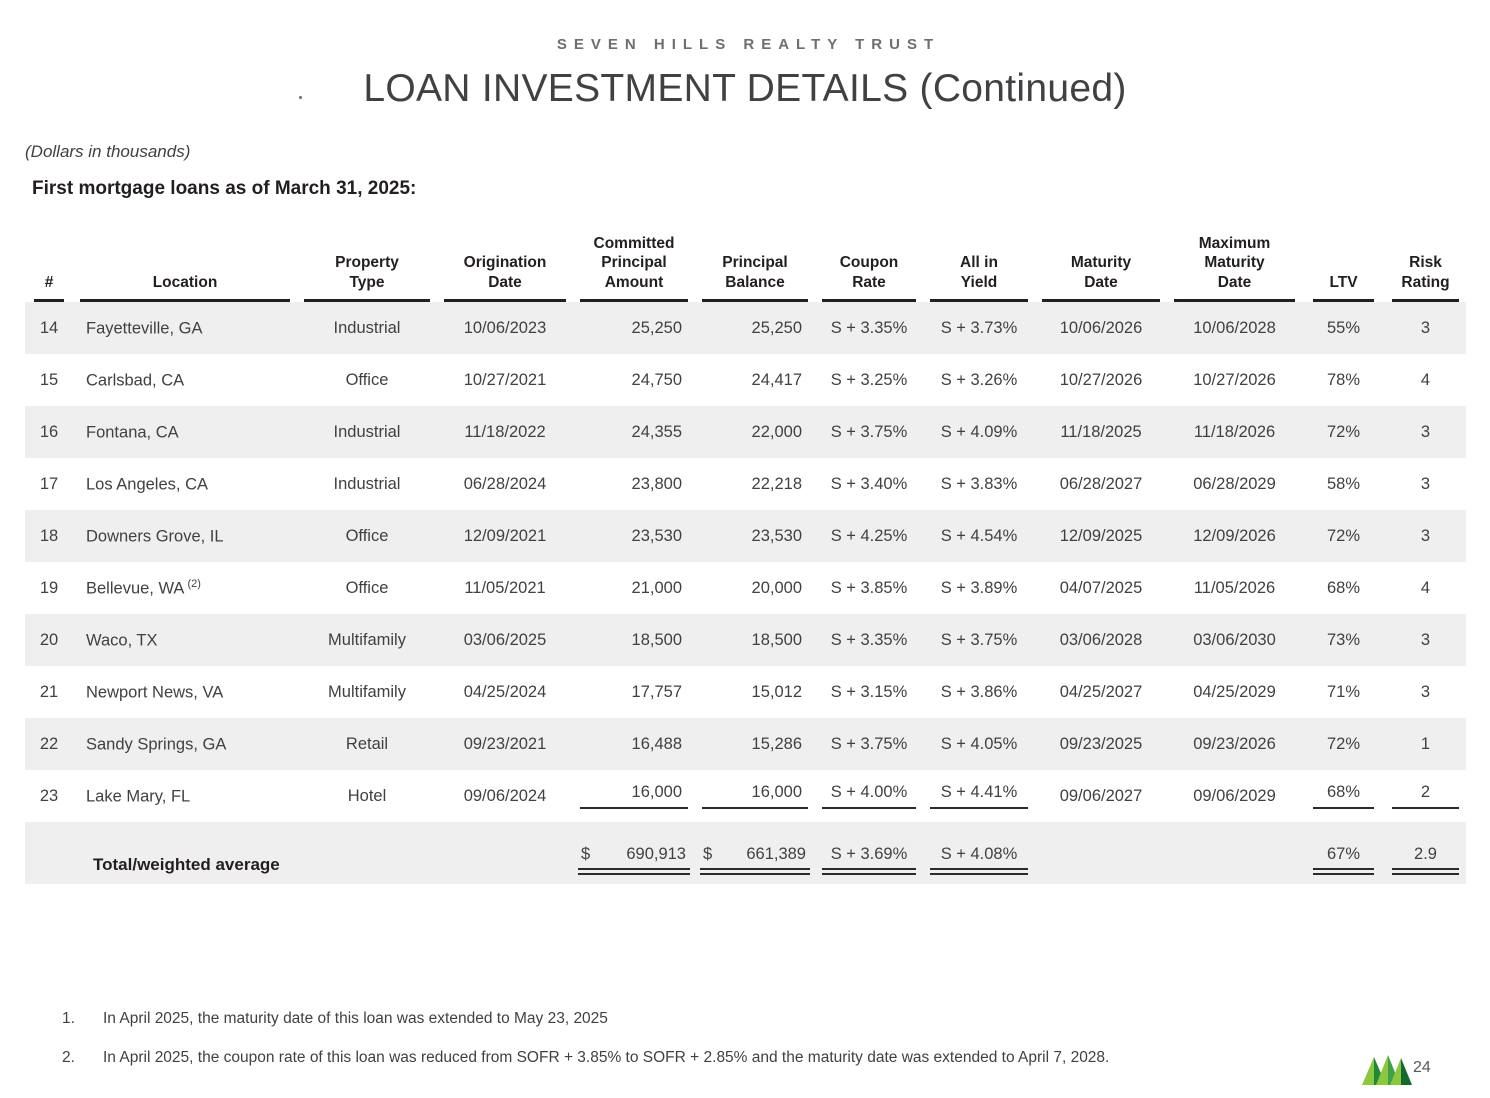 This screenshot has height=1098, width=1490. I want to click on origination-date-cell: 03/06/2025, so click(505, 639).